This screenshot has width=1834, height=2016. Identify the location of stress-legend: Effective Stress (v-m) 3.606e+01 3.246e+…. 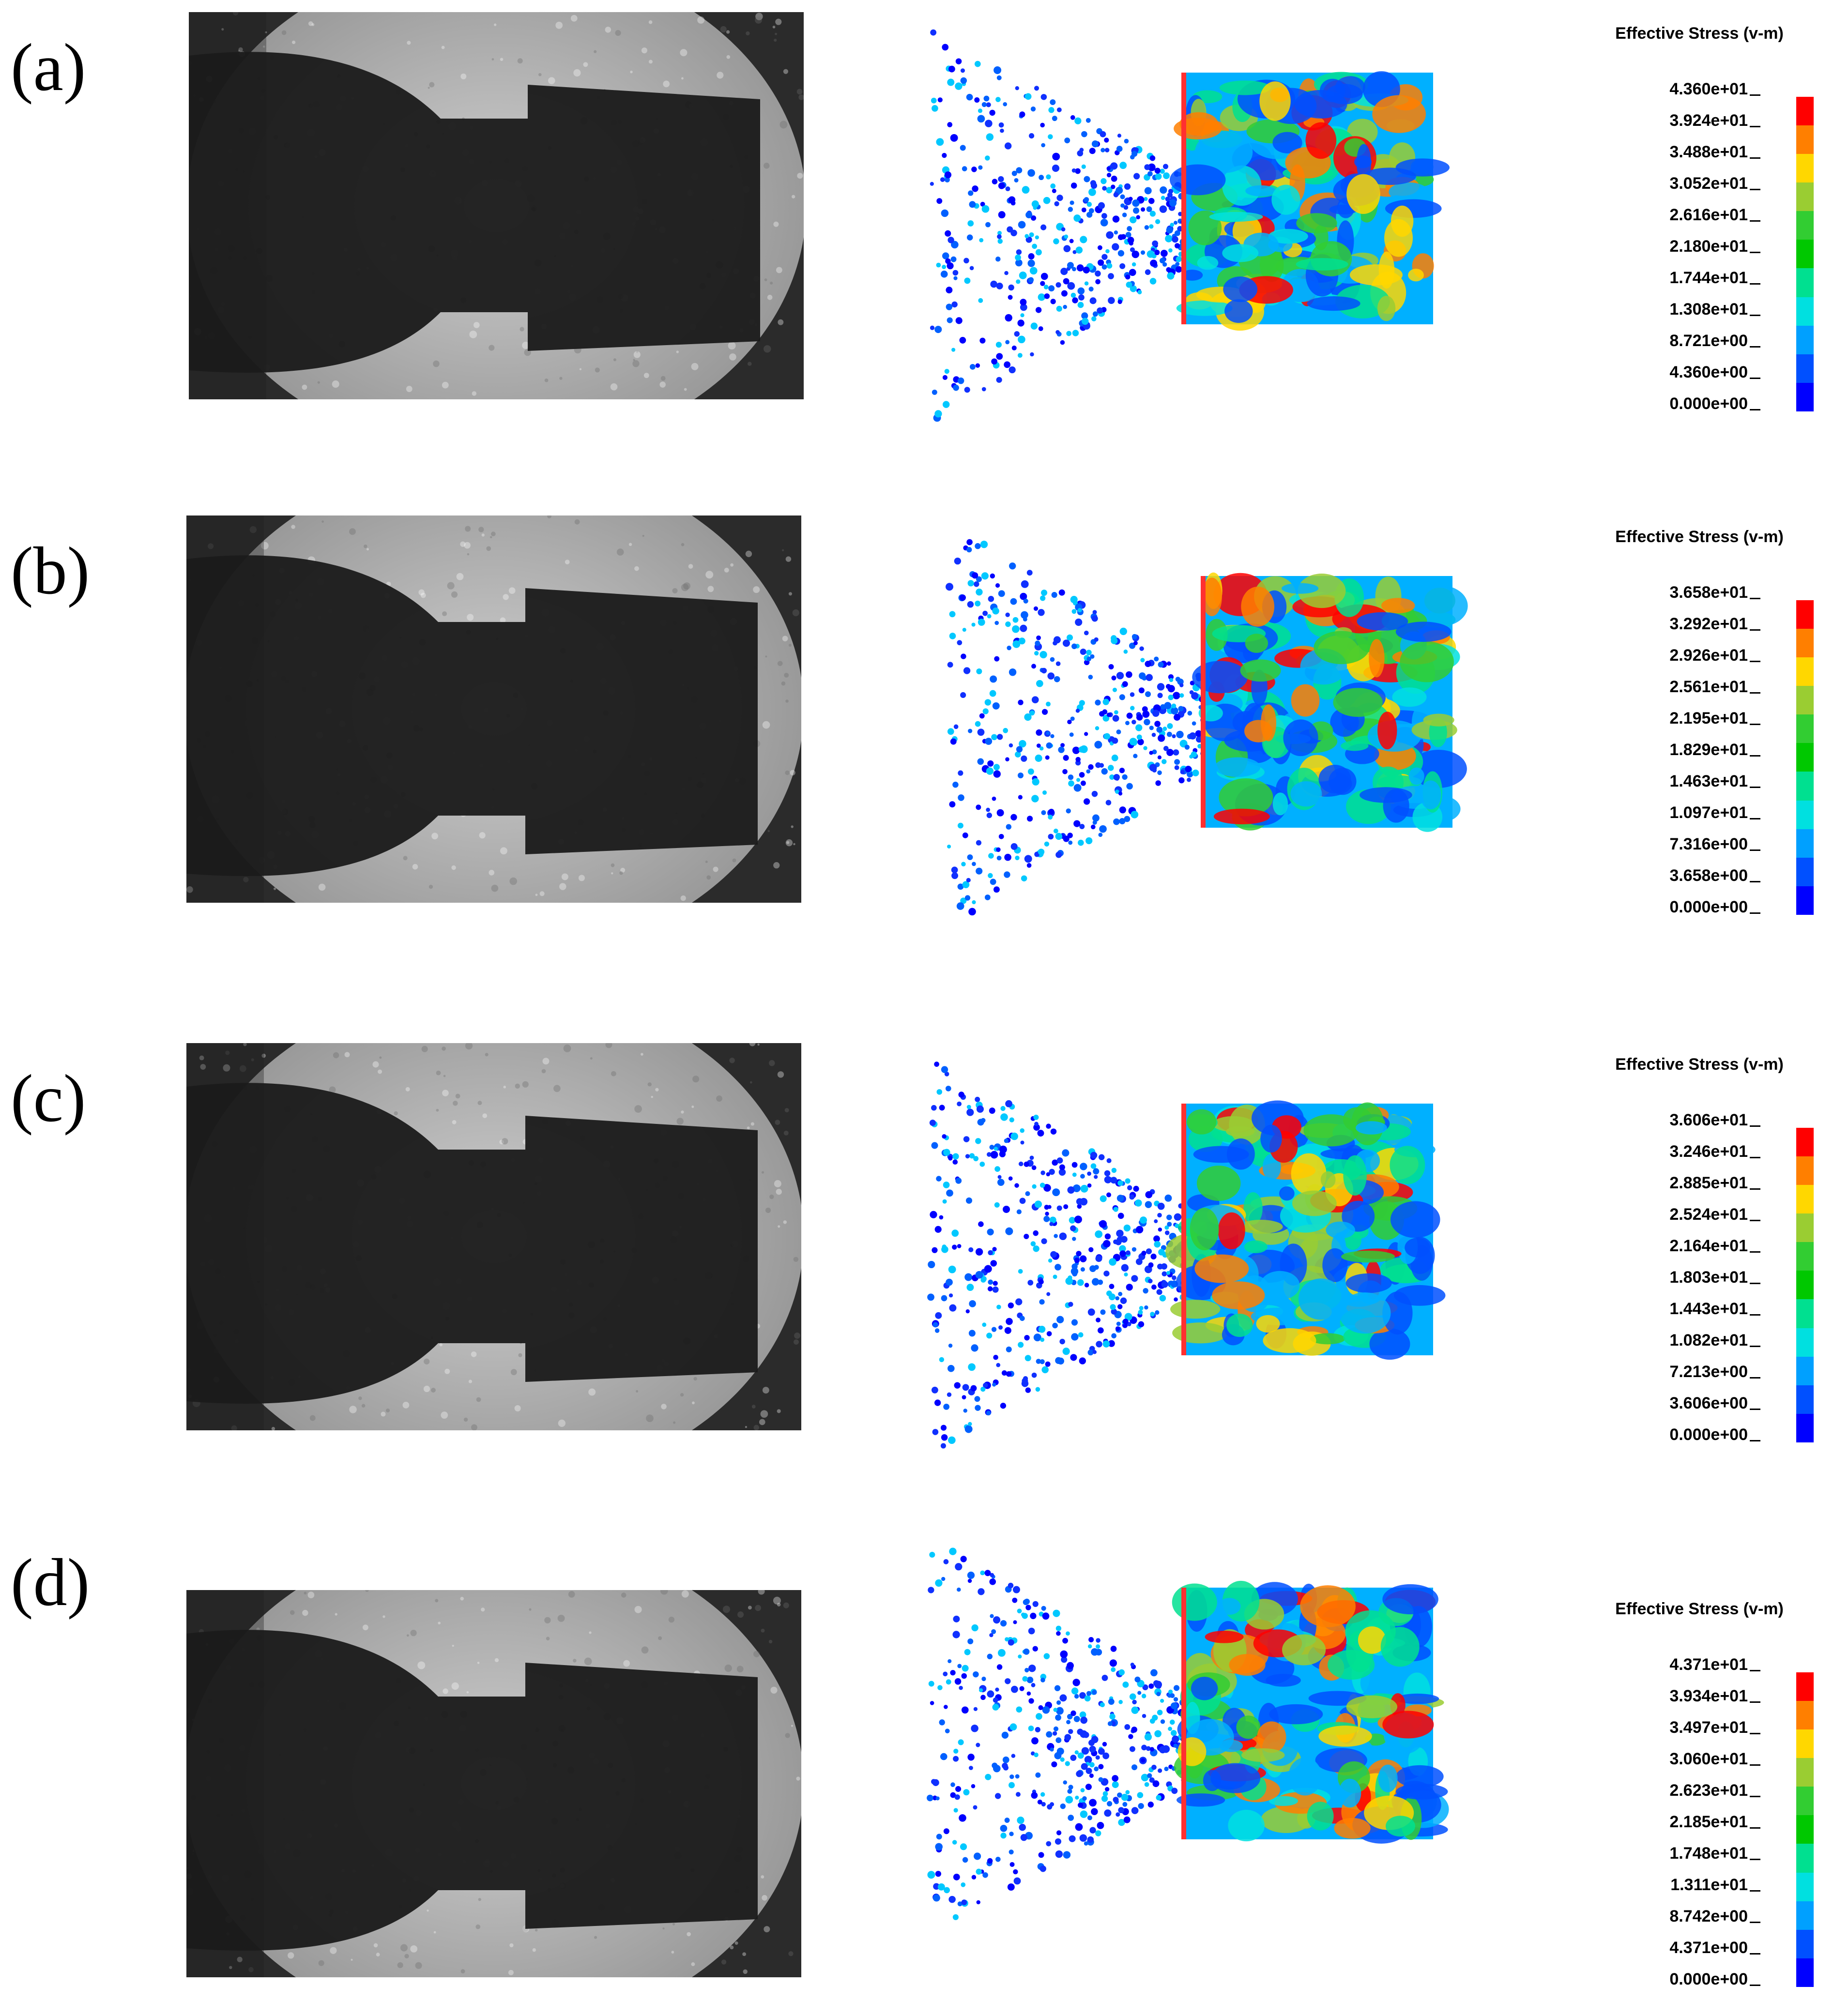
(1699, 1250).